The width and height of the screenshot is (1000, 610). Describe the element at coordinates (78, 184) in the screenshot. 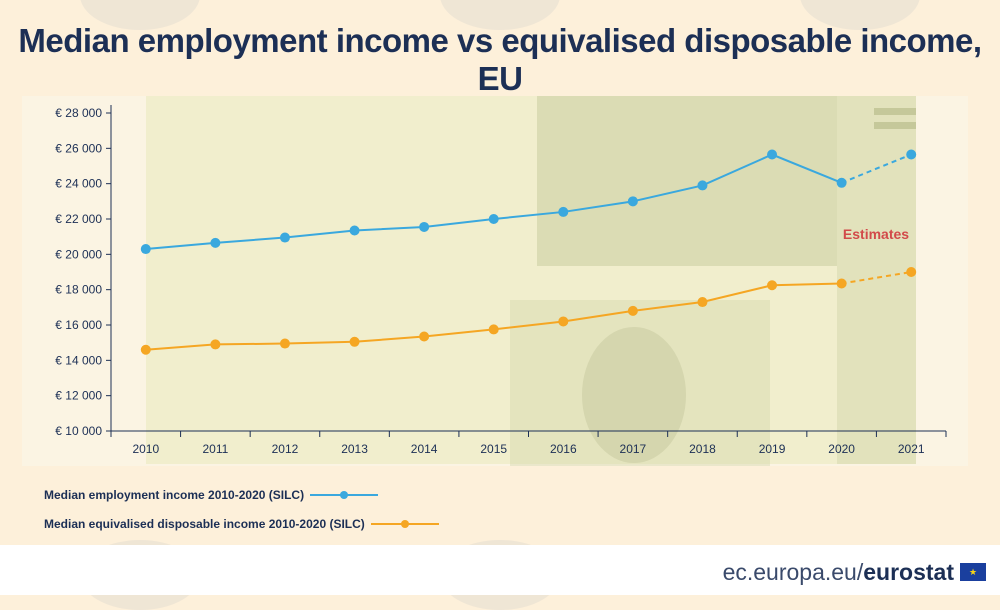

I see `y-tick-label: € 24 000` at that location.